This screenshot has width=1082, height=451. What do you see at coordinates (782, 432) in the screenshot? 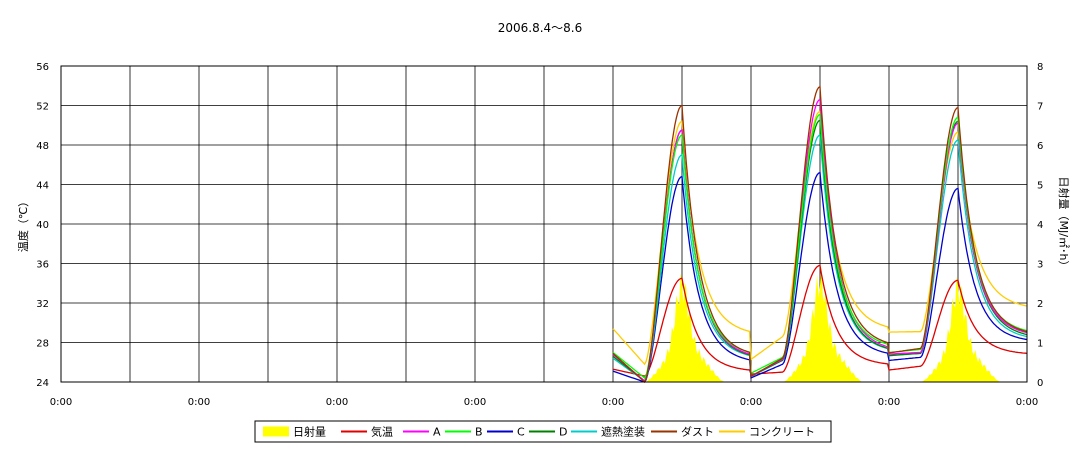
I see `legend-label: コンクリート` at bounding box center [782, 432].